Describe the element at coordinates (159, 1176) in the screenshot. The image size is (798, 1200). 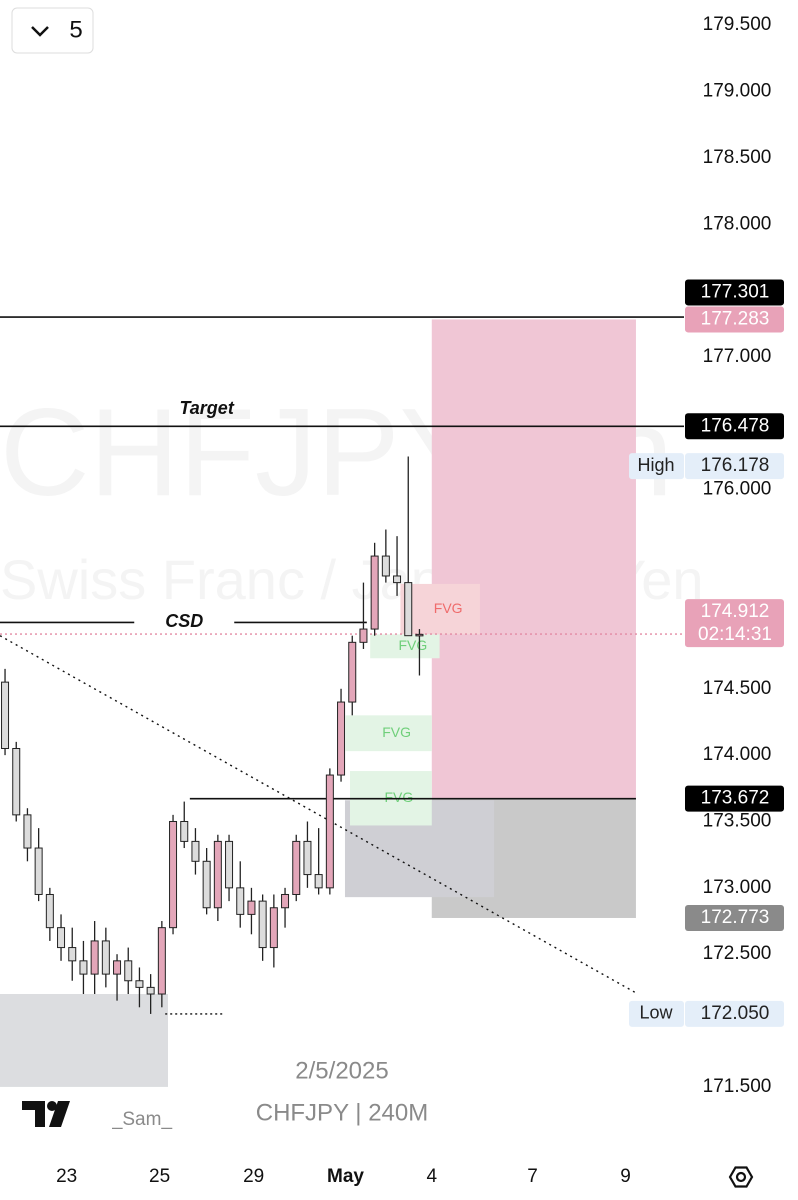
I see `x-tick-label: 25` at that location.